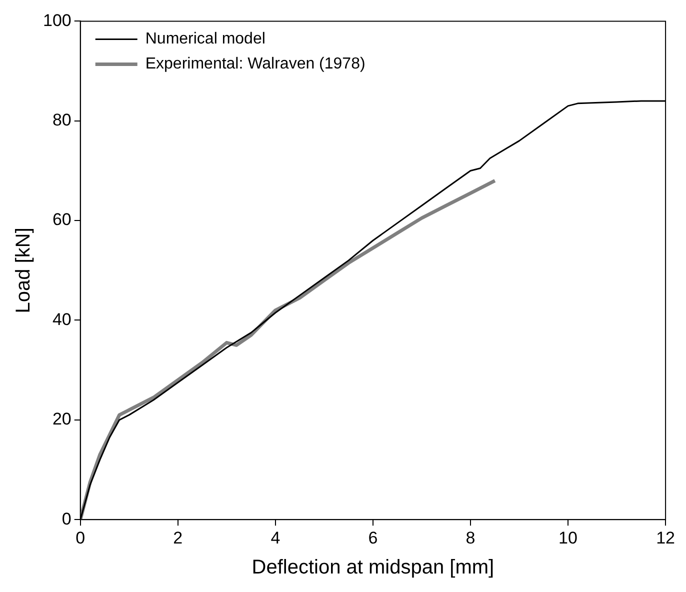 The height and width of the screenshot is (592, 686). Describe the element at coordinates (666, 538) in the screenshot. I see `x-tick-label: 12` at that location.